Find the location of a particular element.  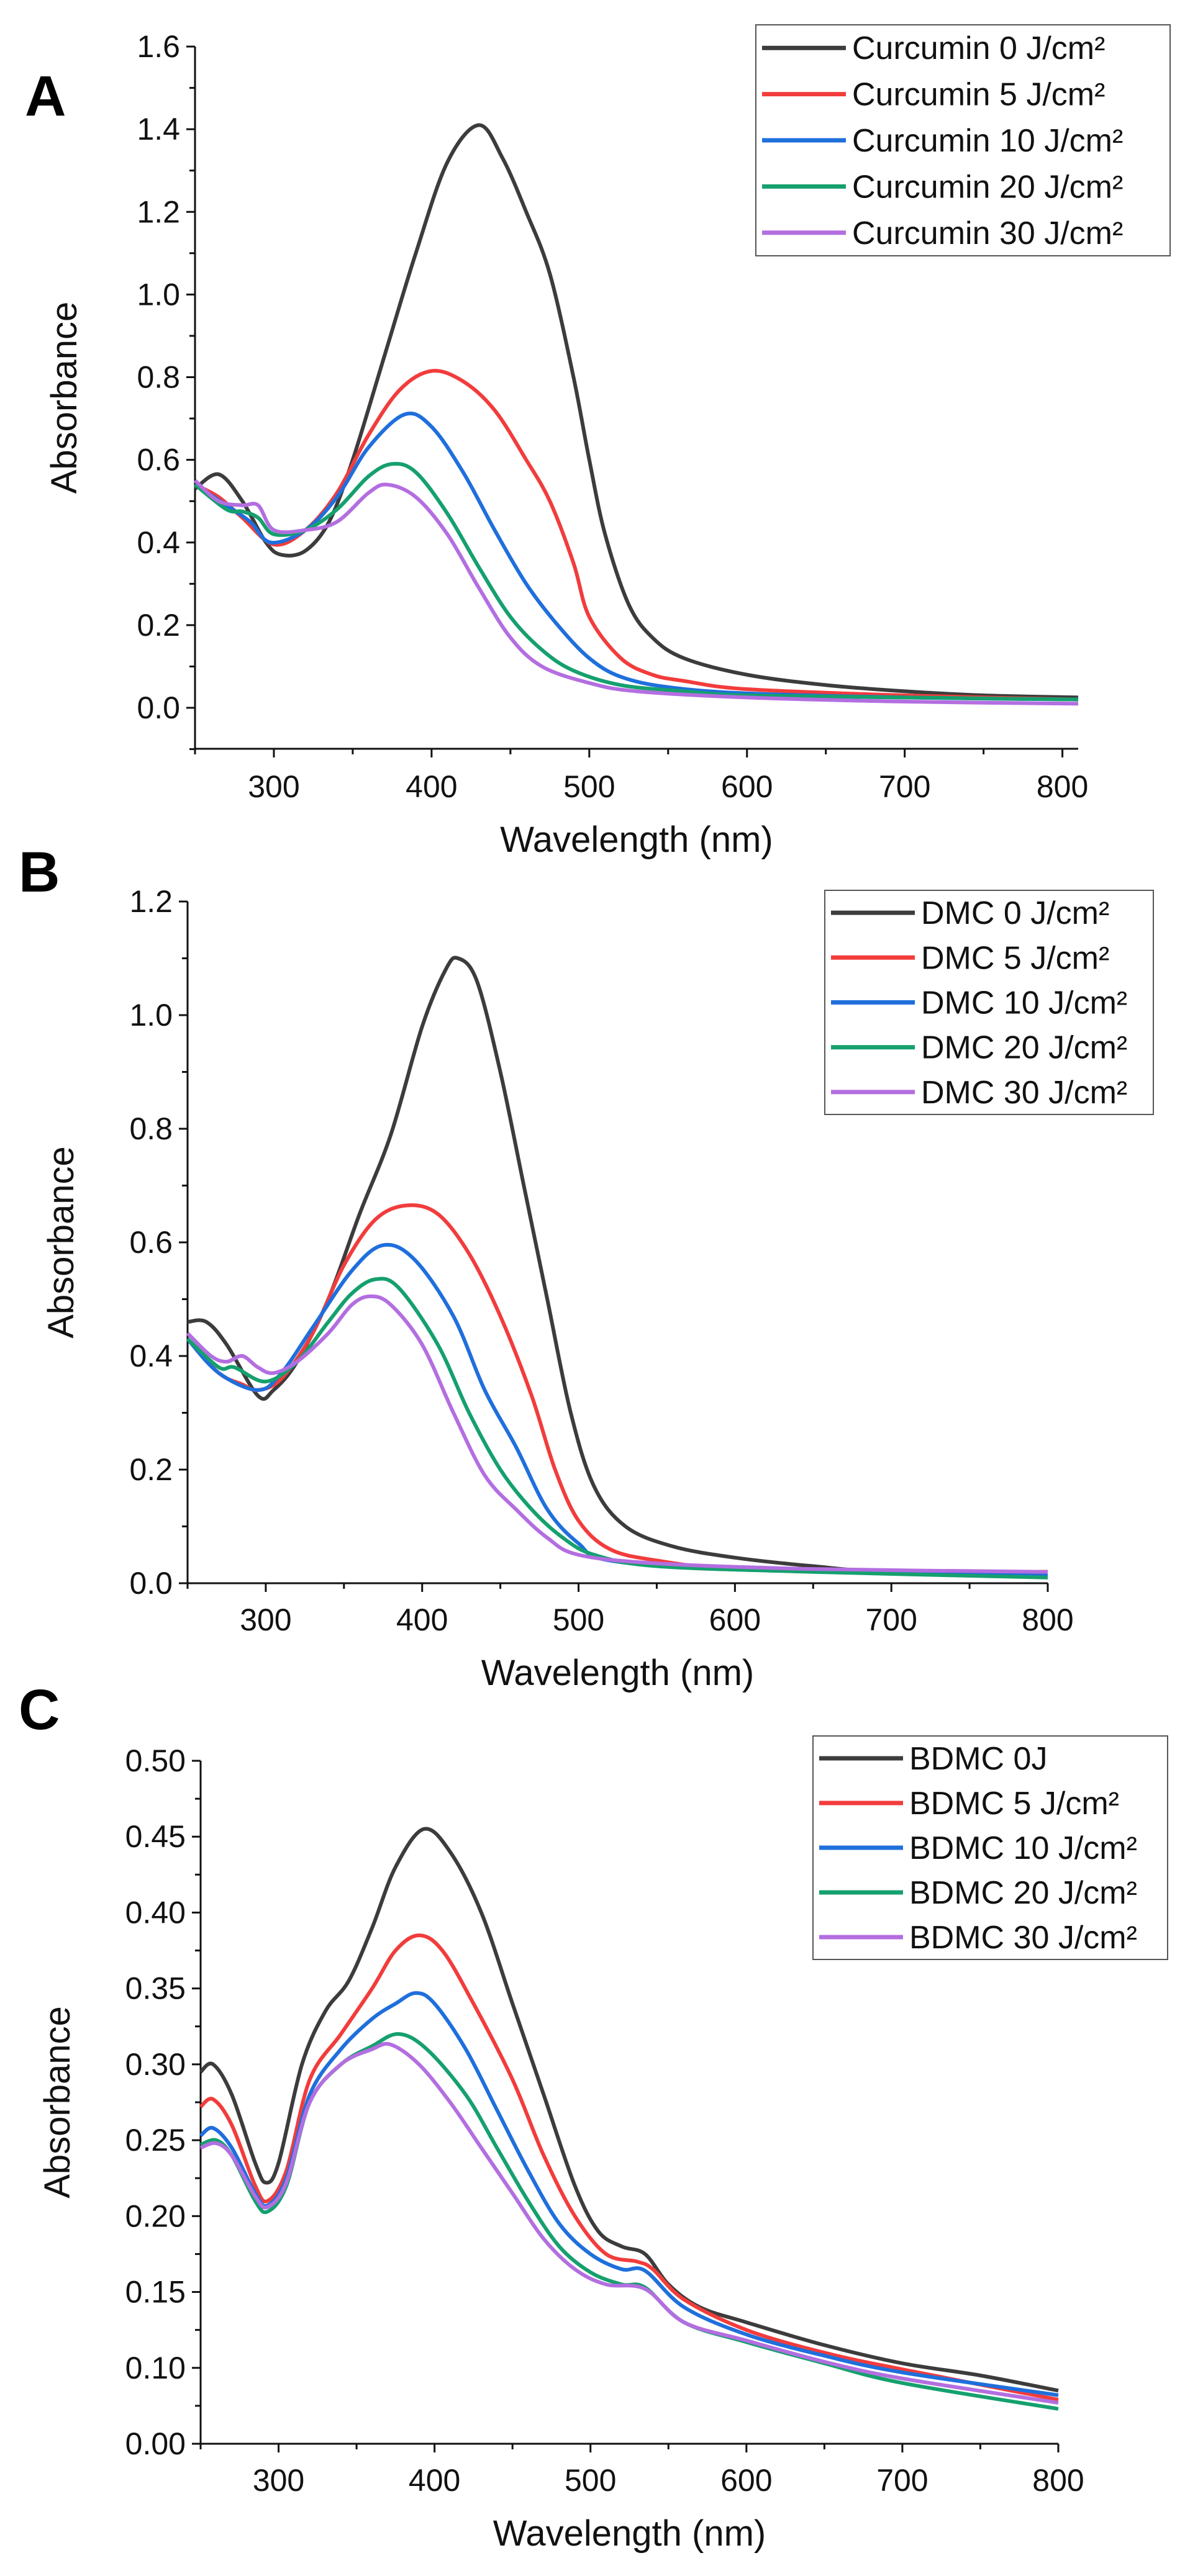

y-tick-label: 0.50 is located at coordinates (155, 1760).